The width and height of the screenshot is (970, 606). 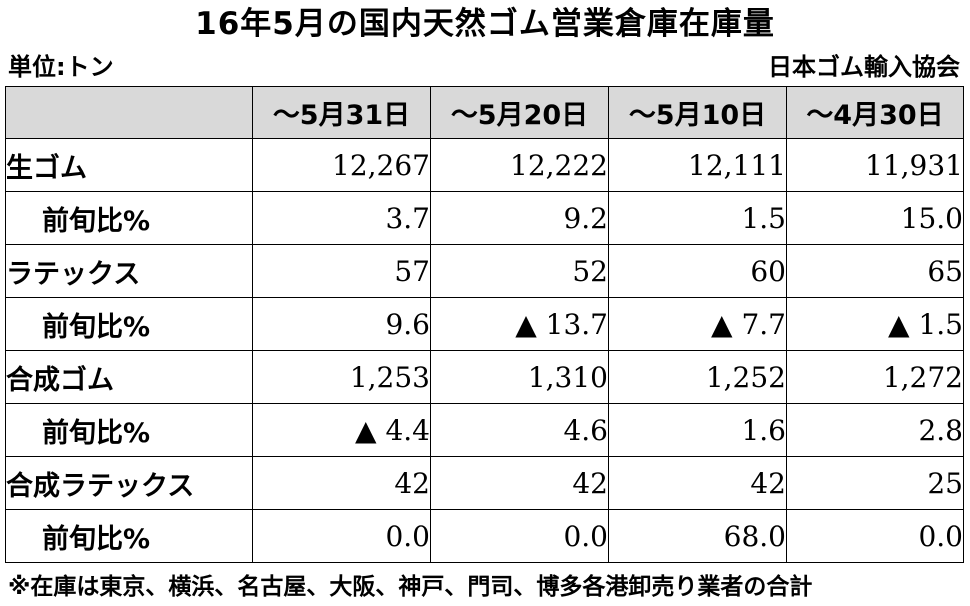 I want to click on table-cell: 12,222, so click(x=519, y=165).